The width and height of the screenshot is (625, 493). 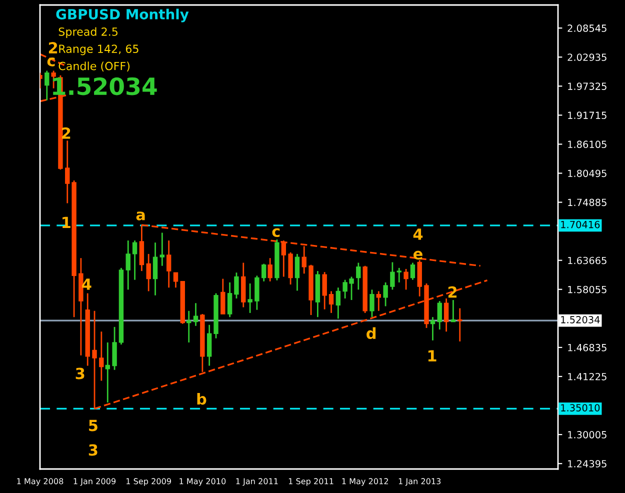 What do you see at coordinates (98, 50) in the screenshot?
I see `annotation: Range 142, 65` at bounding box center [98, 50].